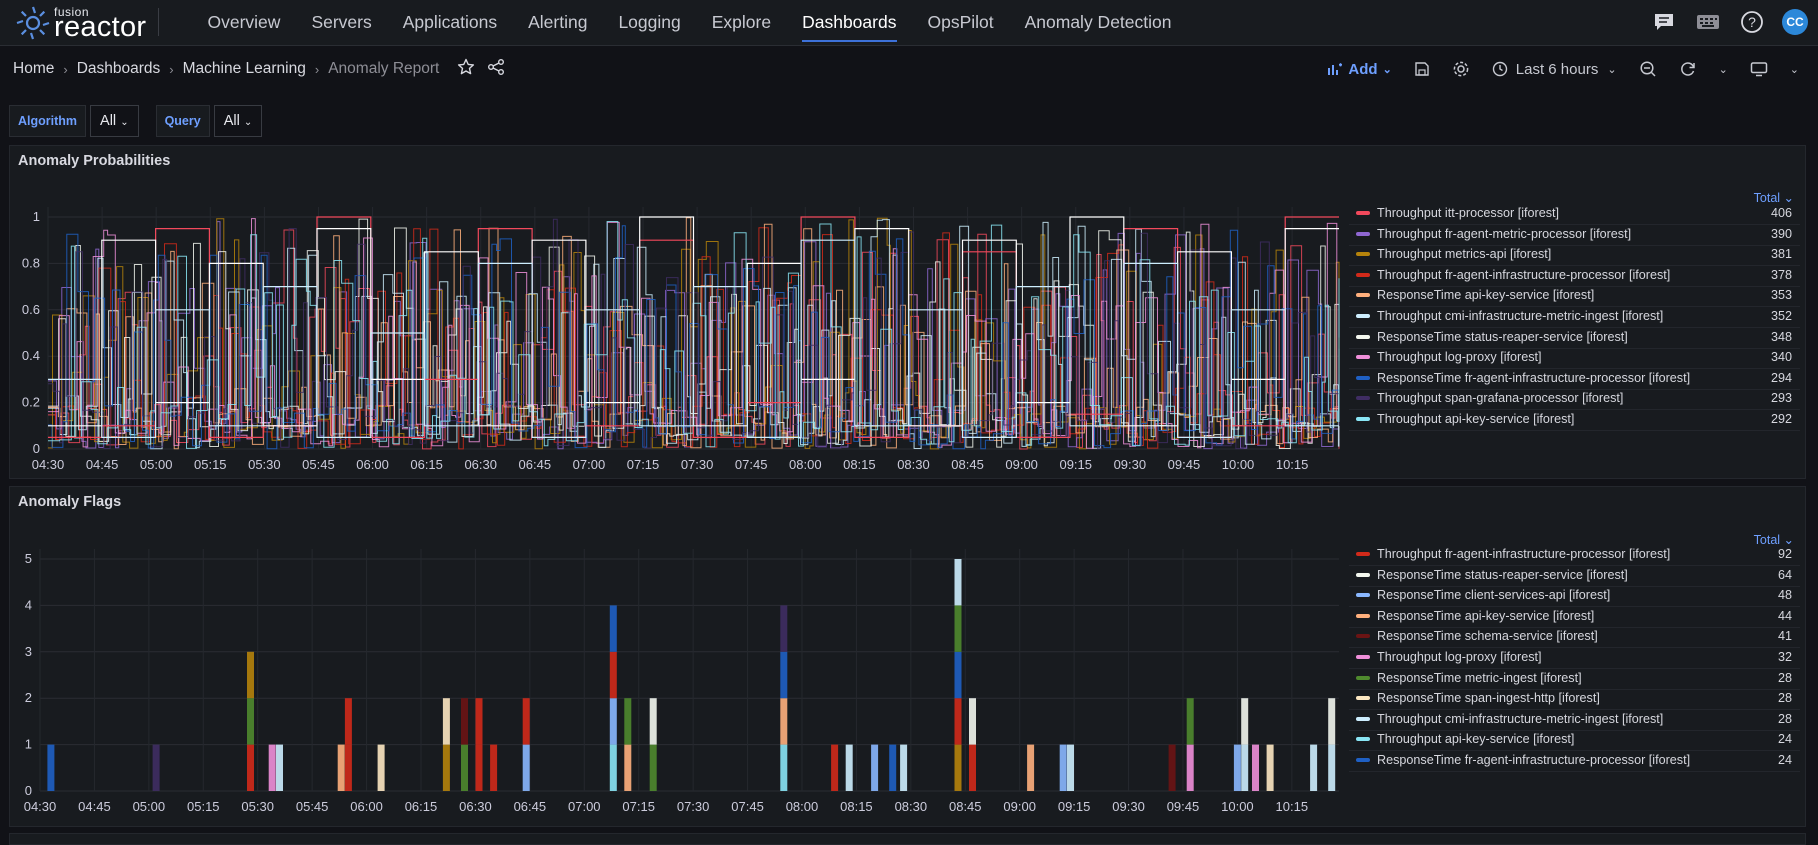 This screenshot has height=845, width=1818. Describe the element at coordinates (1574, 419) in the screenshot. I see `legend-item: Throughput api-key-service [iforest] 292` at that location.